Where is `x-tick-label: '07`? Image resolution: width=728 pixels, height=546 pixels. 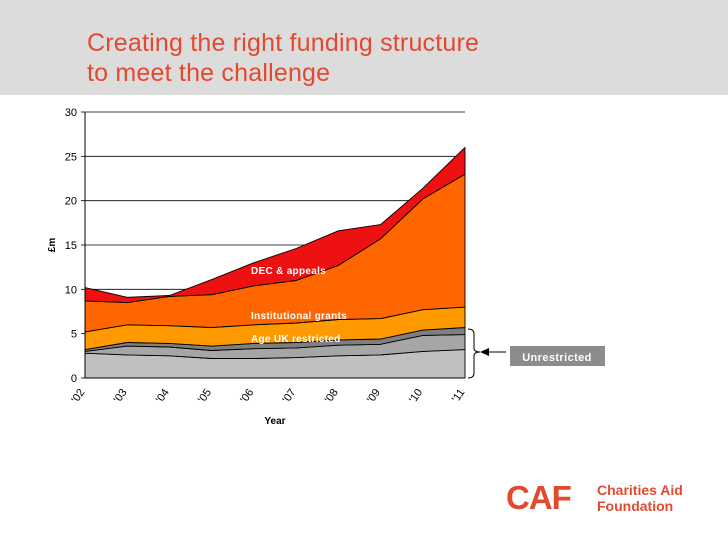
x-tick-label: '07 is located at coordinates (290, 396).